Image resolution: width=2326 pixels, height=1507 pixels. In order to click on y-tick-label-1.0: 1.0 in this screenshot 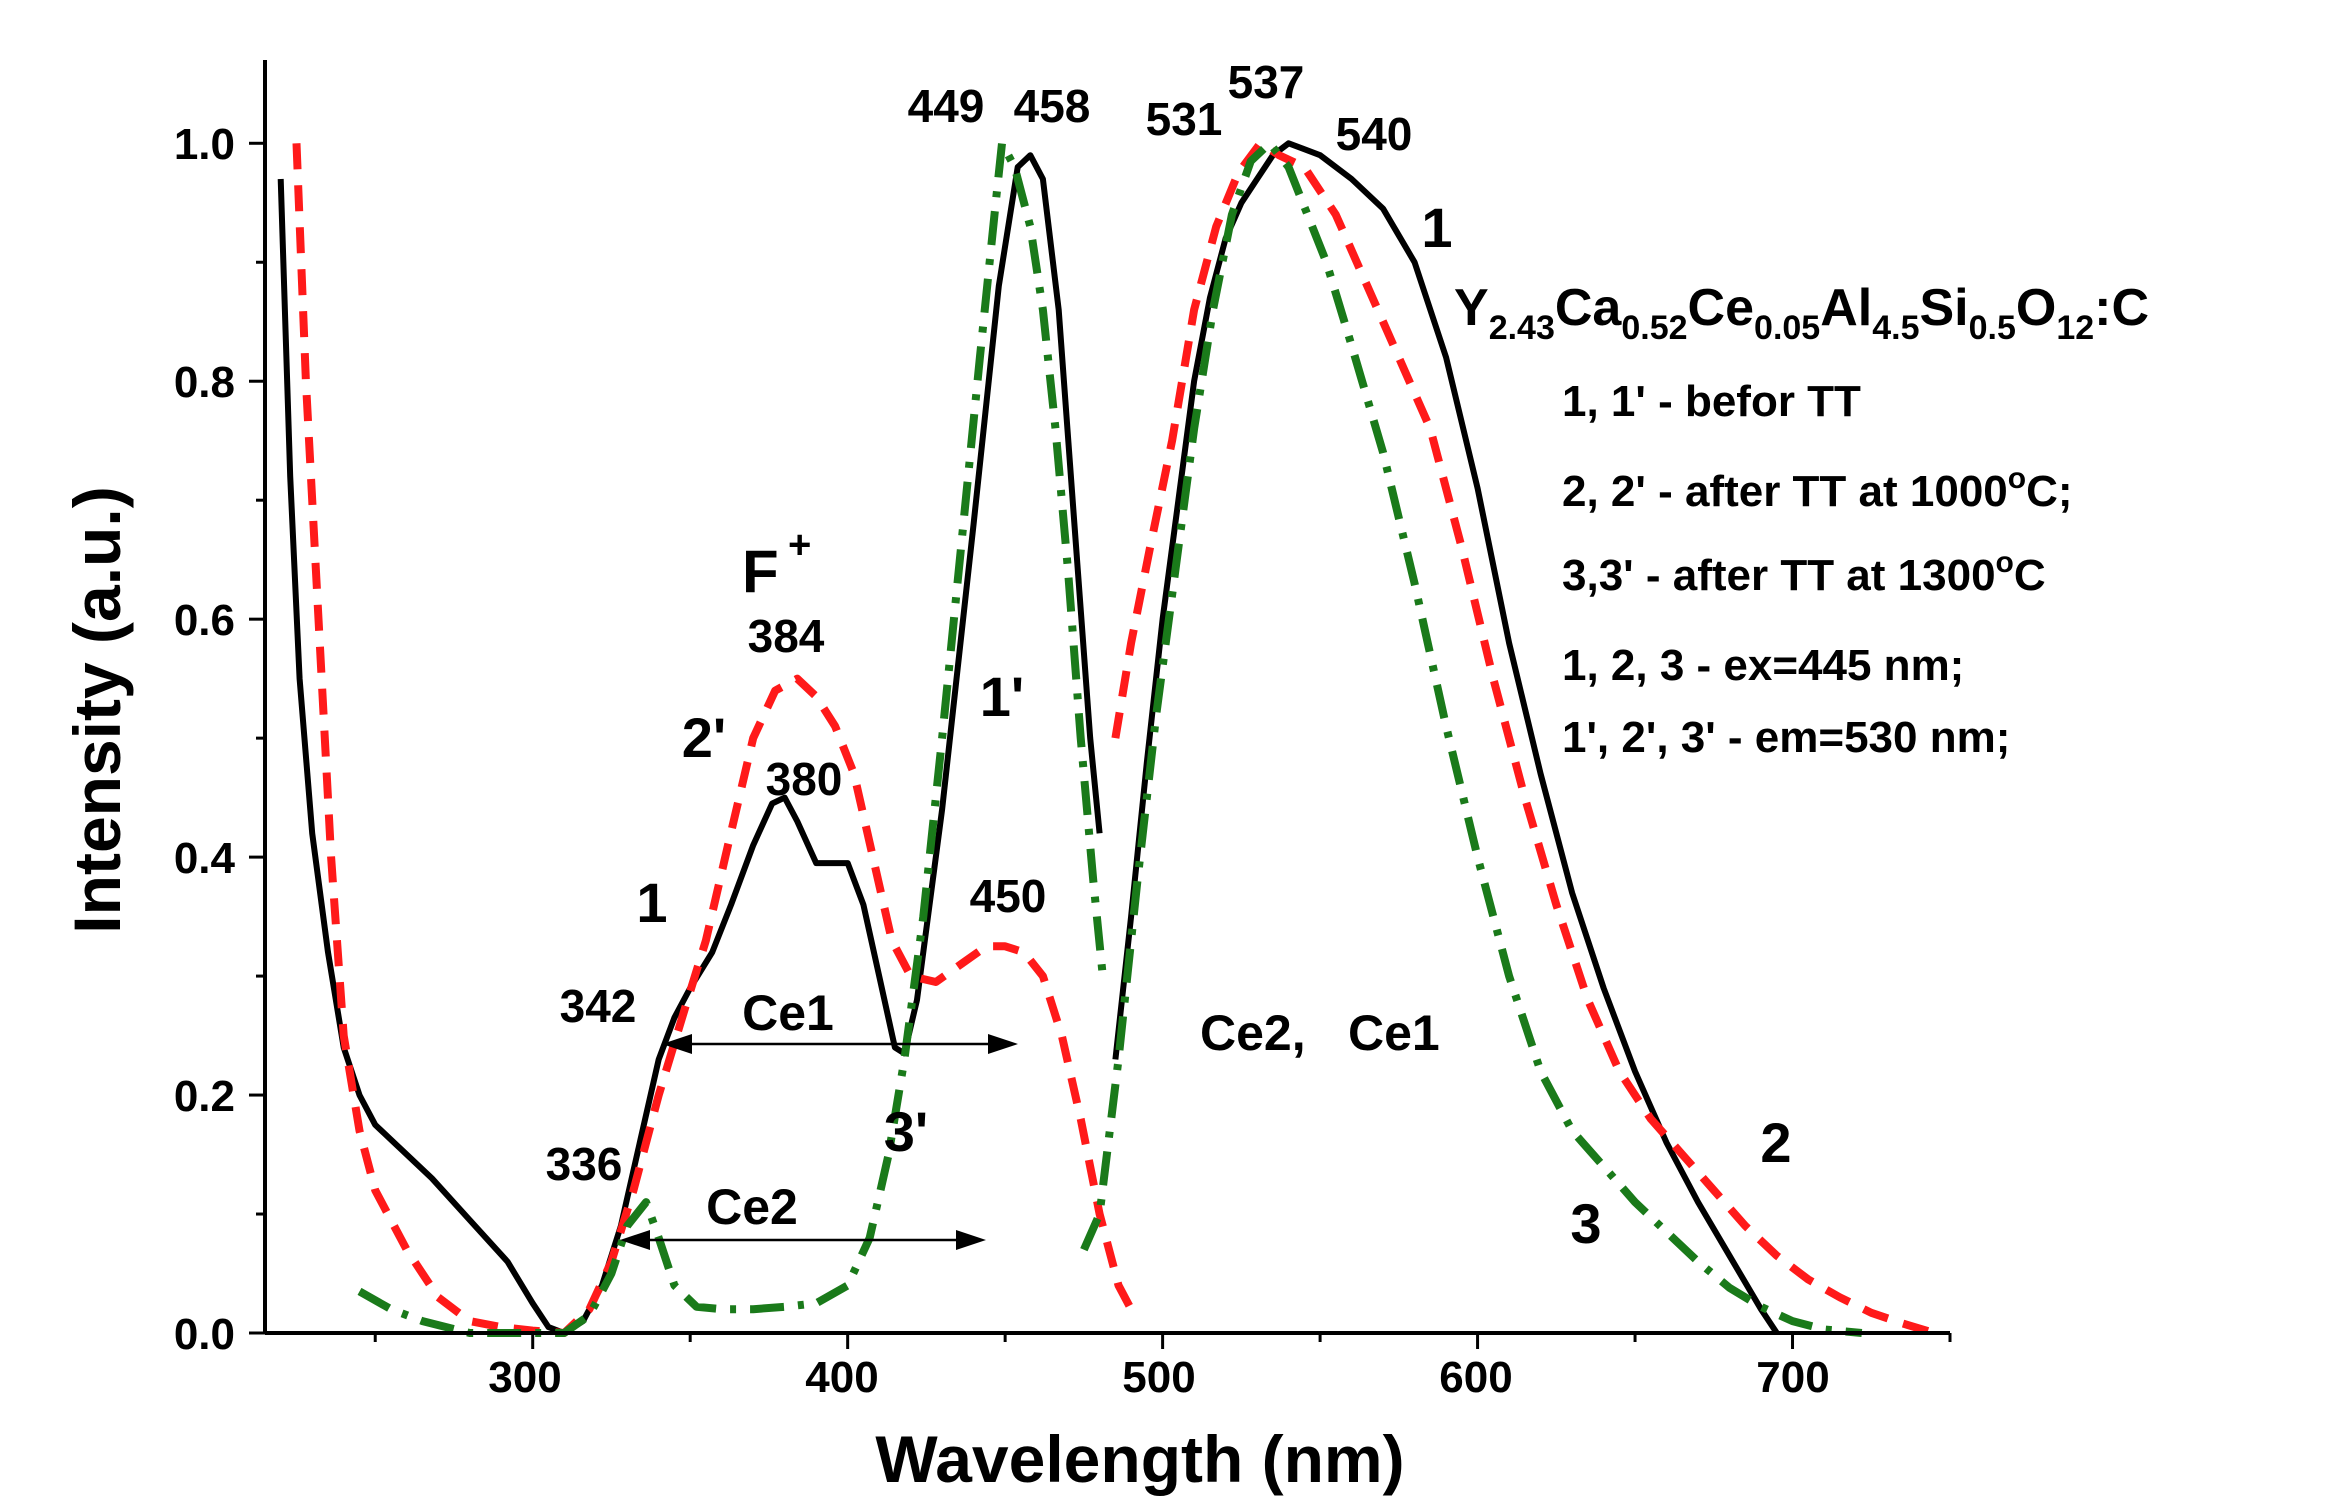, I will do `click(204, 144)`.